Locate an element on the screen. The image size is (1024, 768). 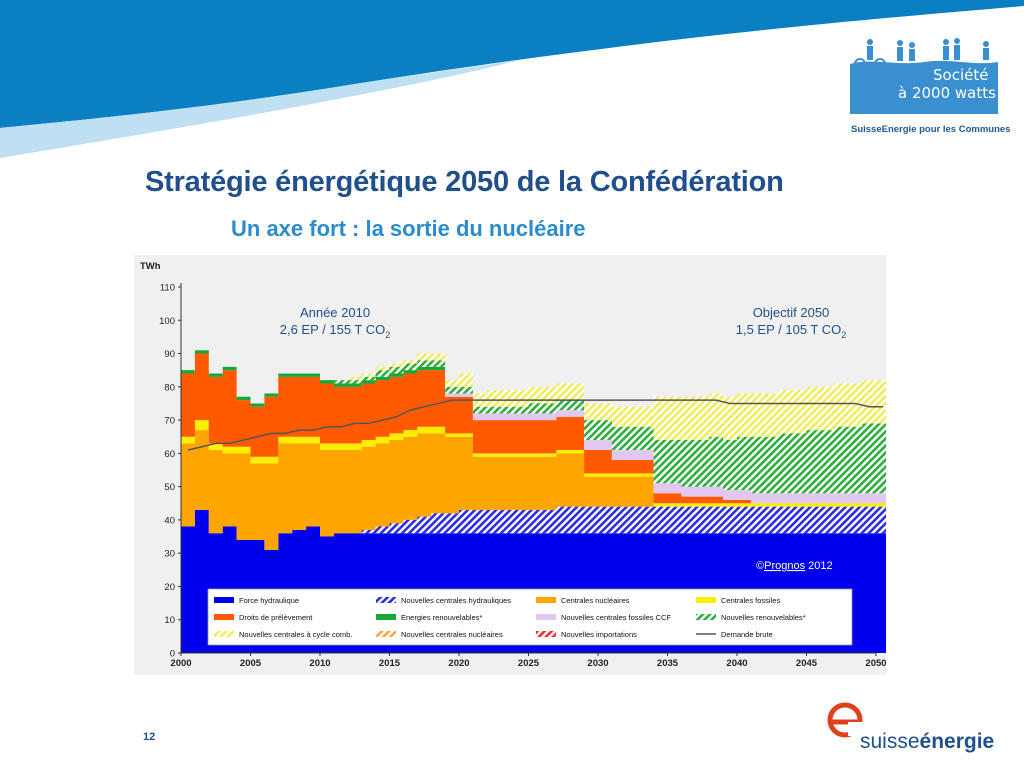
logo-line1: Société is located at coordinates (960, 75).